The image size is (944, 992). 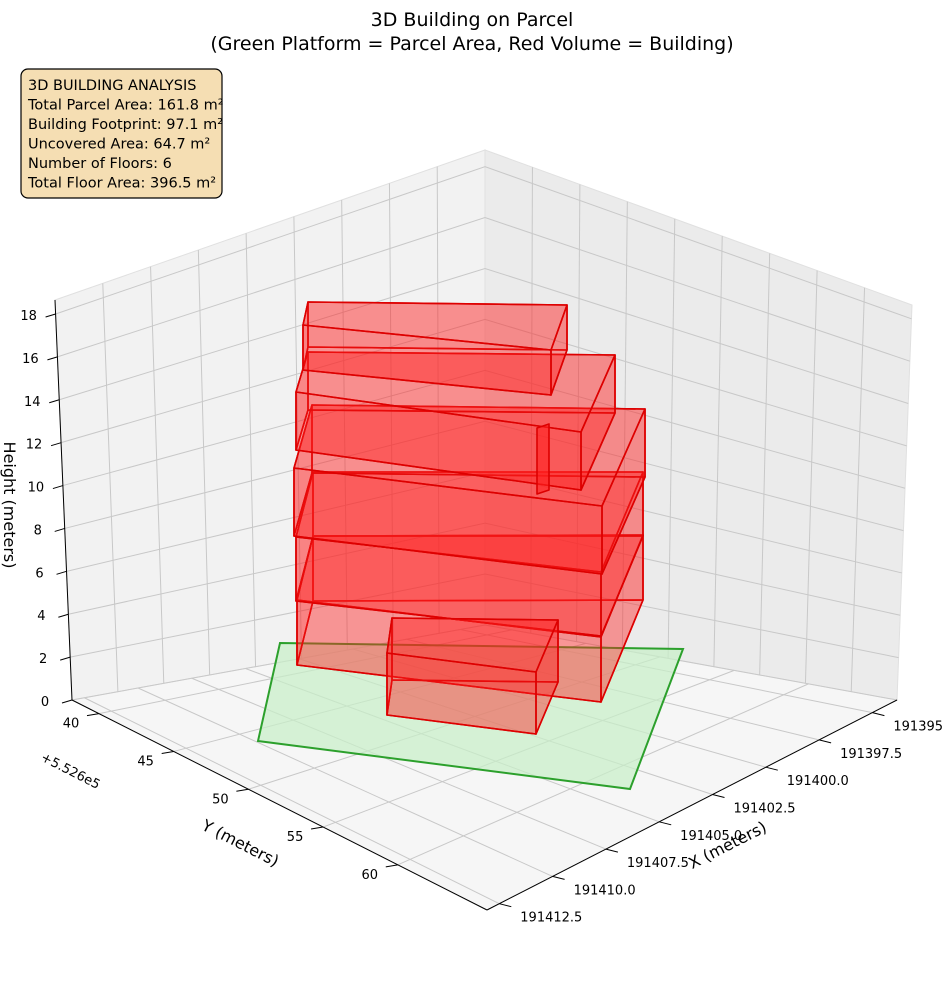 I want to click on y-tick-label: 50, so click(x=220, y=799).